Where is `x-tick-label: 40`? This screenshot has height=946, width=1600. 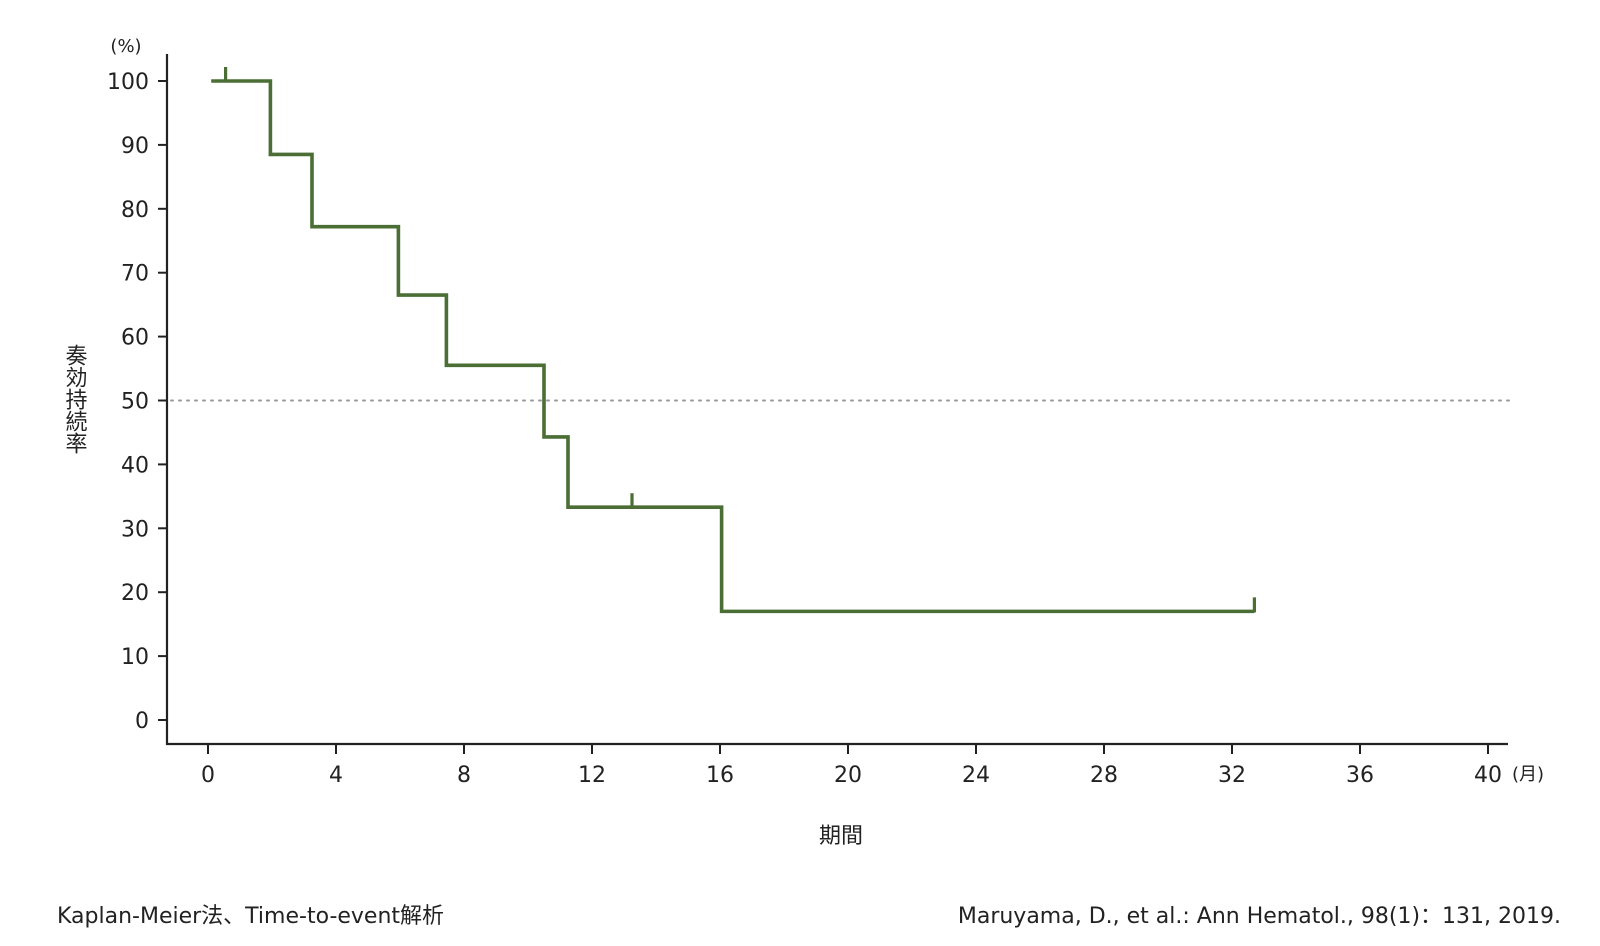
x-tick-label: 40 is located at coordinates (1488, 775).